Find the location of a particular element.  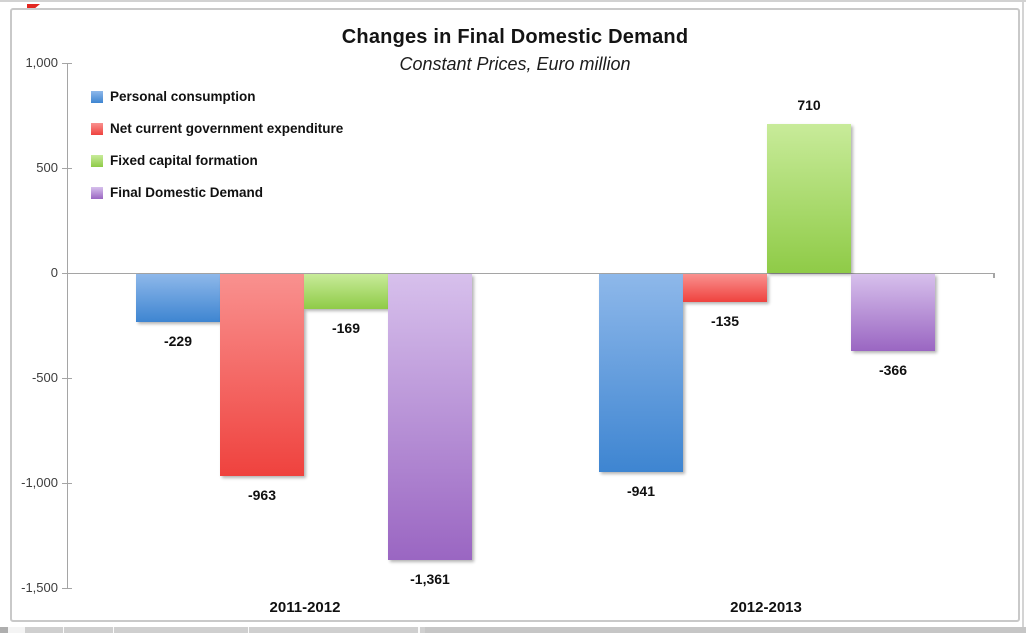

legend-swatch-green-icon is located at coordinates (97, 160).